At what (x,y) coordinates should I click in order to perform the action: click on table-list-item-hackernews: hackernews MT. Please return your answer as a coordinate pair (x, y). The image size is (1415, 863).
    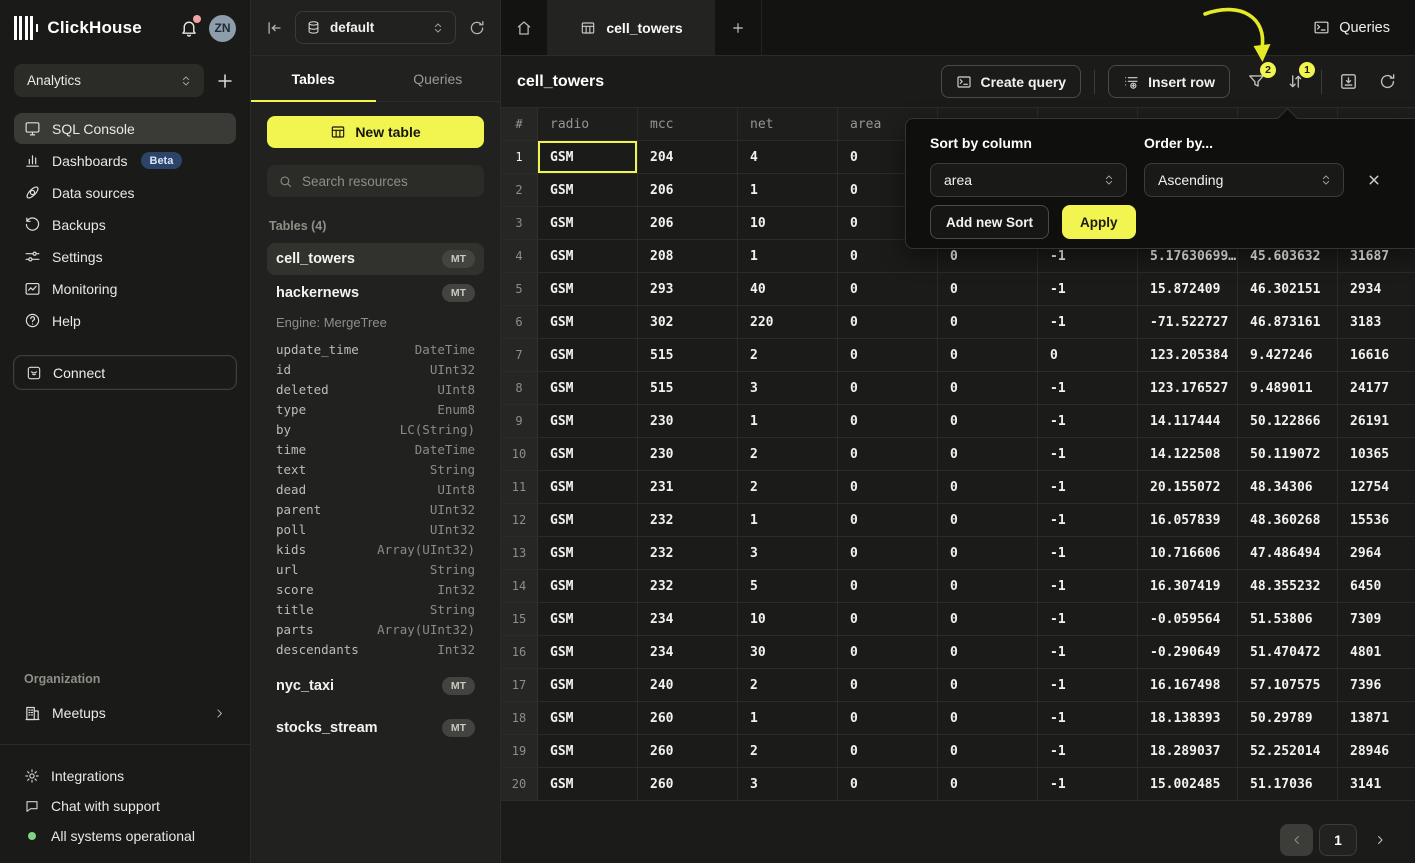
    Looking at the image, I should click on (375, 293).